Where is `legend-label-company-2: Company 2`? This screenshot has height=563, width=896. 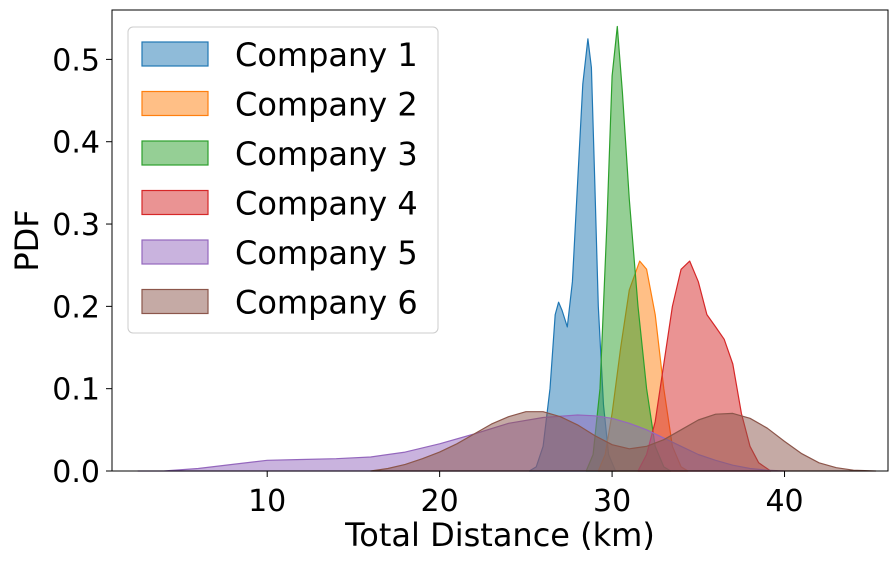
legend-label-company-2: Company 2 is located at coordinates (326, 105).